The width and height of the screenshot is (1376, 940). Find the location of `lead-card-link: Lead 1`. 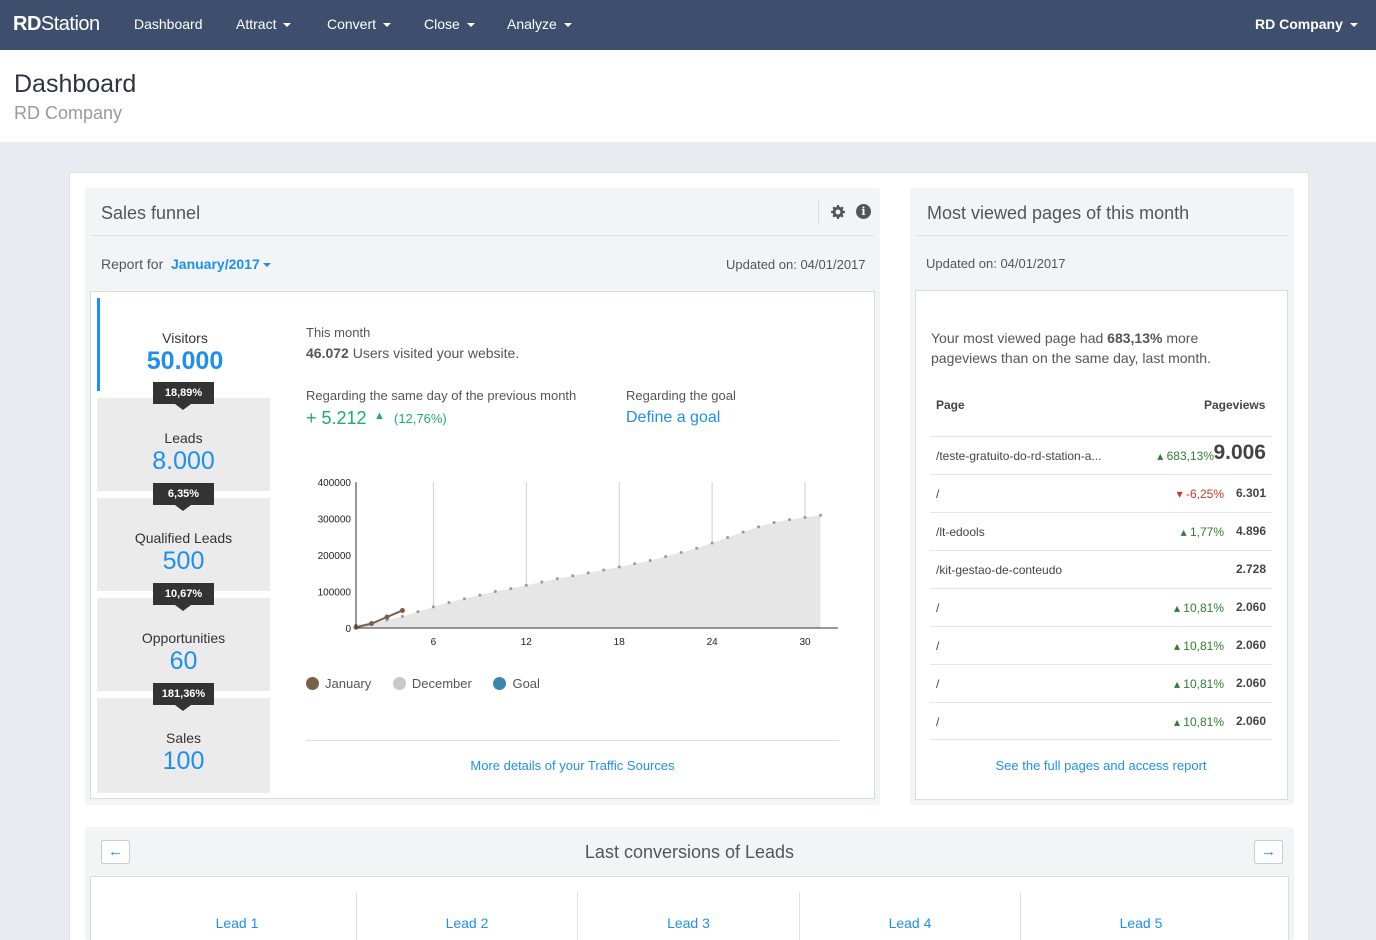

lead-card-link: Lead 1 is located at coordinates (237, 923).